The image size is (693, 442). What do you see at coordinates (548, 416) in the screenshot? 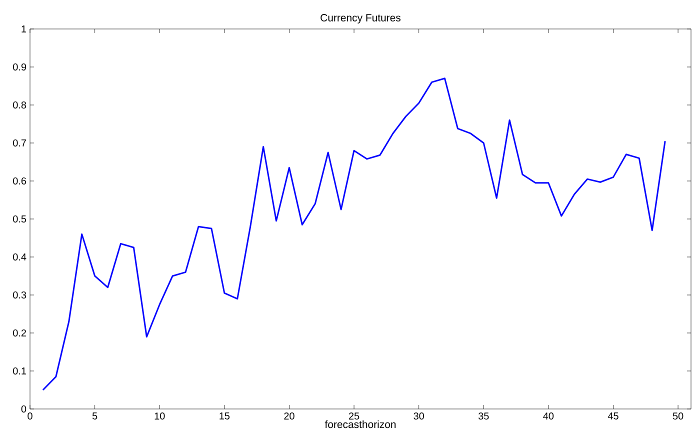
I see `x-tick-label: 40` at bounding box center [548, 416].